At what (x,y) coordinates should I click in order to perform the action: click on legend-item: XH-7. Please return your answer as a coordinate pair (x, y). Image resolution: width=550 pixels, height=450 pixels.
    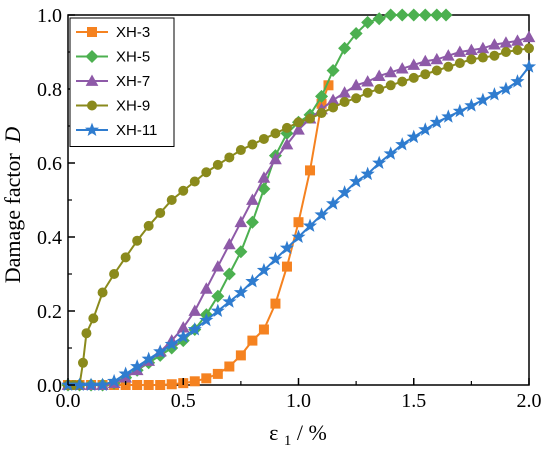
    Looking at the image, I should click on (113, 81).